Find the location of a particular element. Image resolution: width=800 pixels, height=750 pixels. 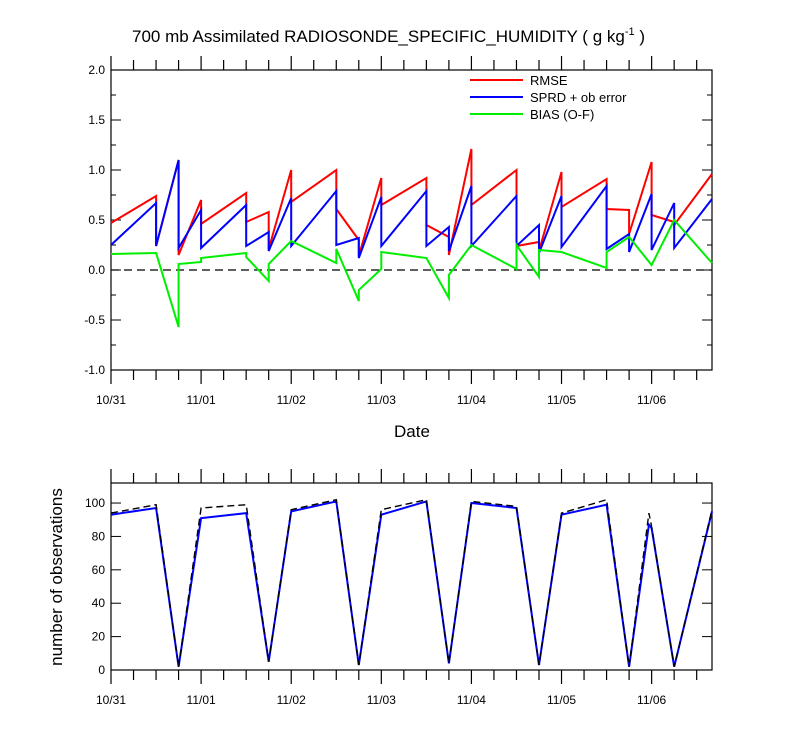

legend-label-sprd: SPRD + ob error is located at coordinates (578, 97).